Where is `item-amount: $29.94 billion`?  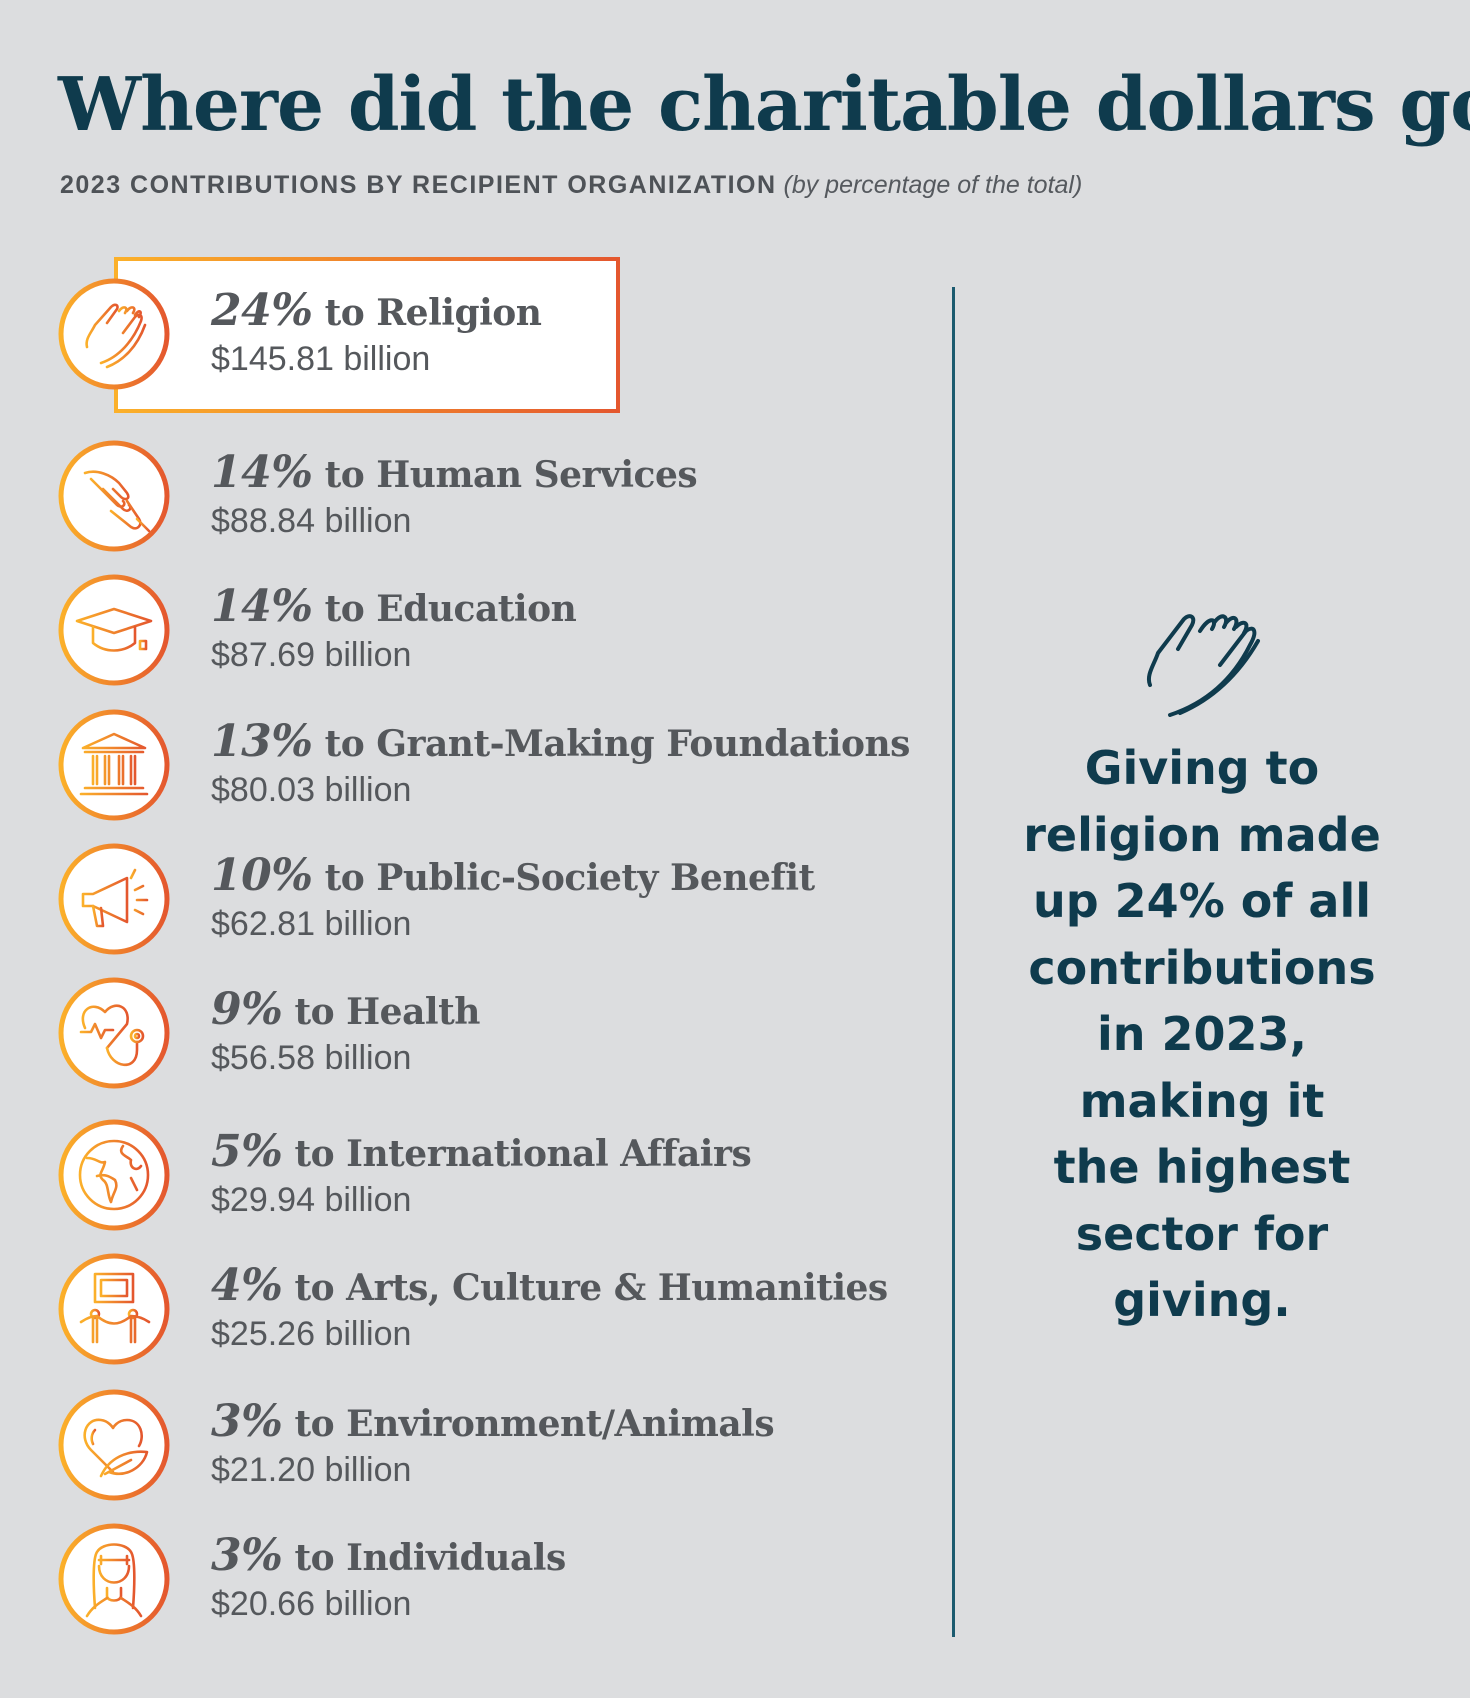 item-amount: $29.94 billion is located at coordinates (311, 1200).